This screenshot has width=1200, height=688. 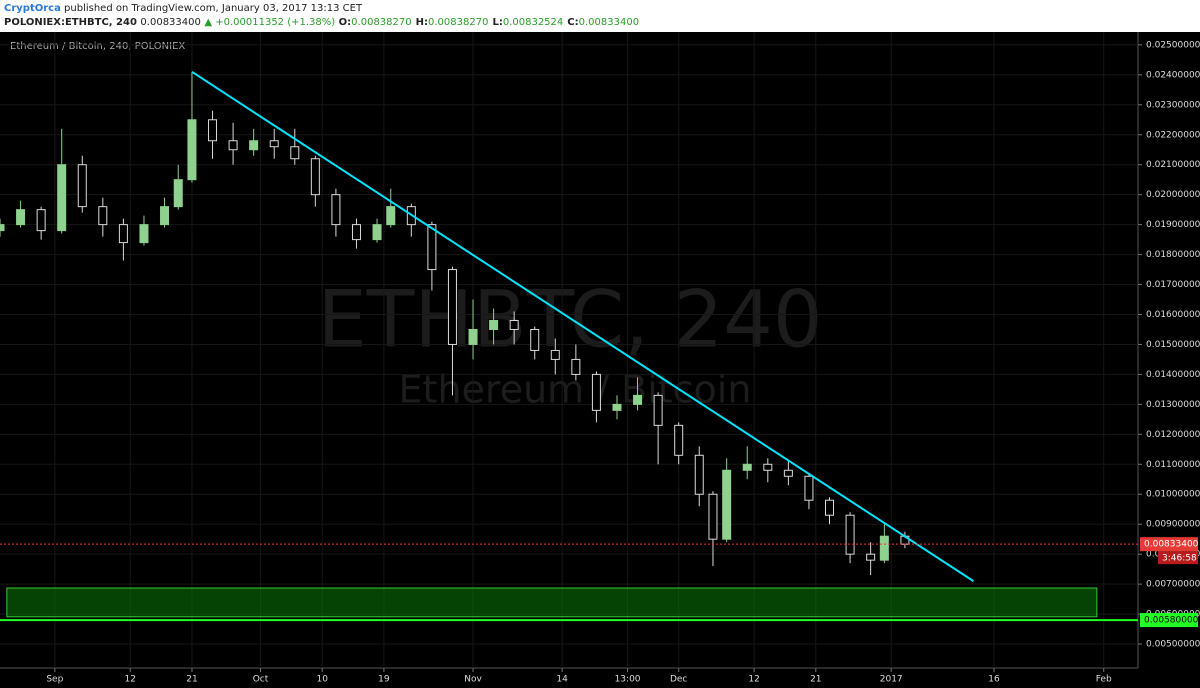 What do you see at coordinates (170, 22) in the screenshot?
I see `last: 0.00833400` at bounding box center [170, 22].